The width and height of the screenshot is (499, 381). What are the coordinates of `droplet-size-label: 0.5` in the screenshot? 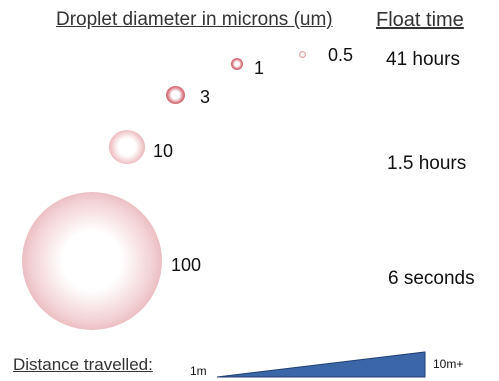 It's located at (341, 55).